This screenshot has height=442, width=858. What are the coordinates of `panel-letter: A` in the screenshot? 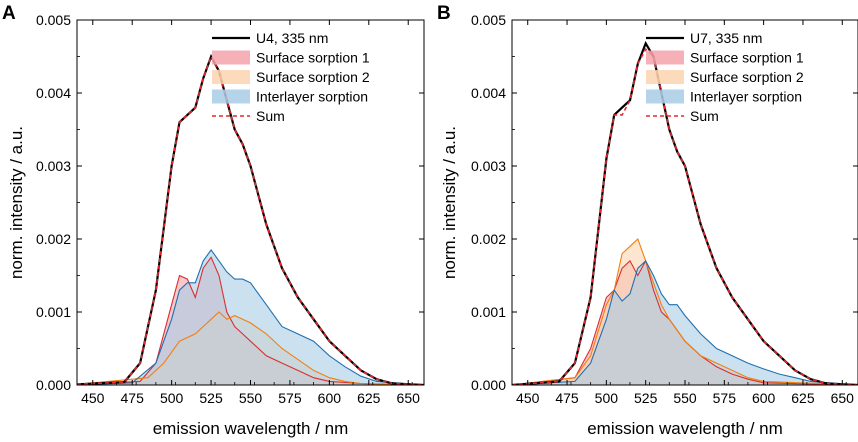 It's located at (9, 13).